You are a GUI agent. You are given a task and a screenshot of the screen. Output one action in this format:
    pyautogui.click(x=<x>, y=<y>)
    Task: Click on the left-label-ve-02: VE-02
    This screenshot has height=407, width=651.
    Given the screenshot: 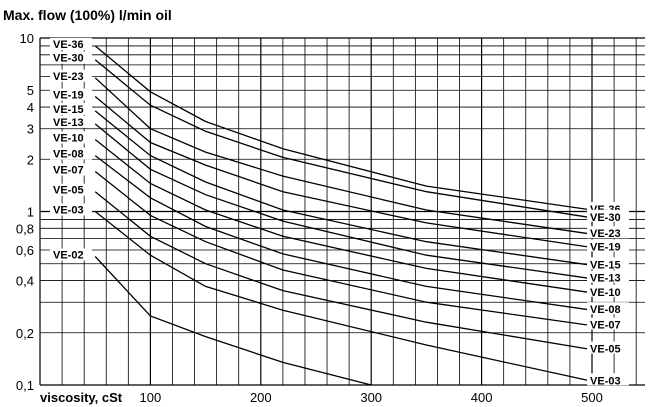 What is the action you would take?
    pyautogui.click(x=68, y=256)
    